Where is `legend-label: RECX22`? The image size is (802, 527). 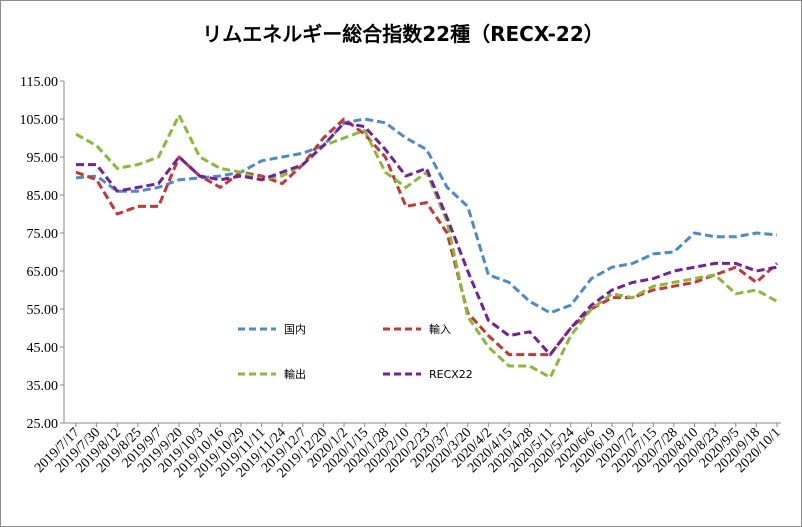
legend-label: RECX22 is located at coordinates (451, 374).